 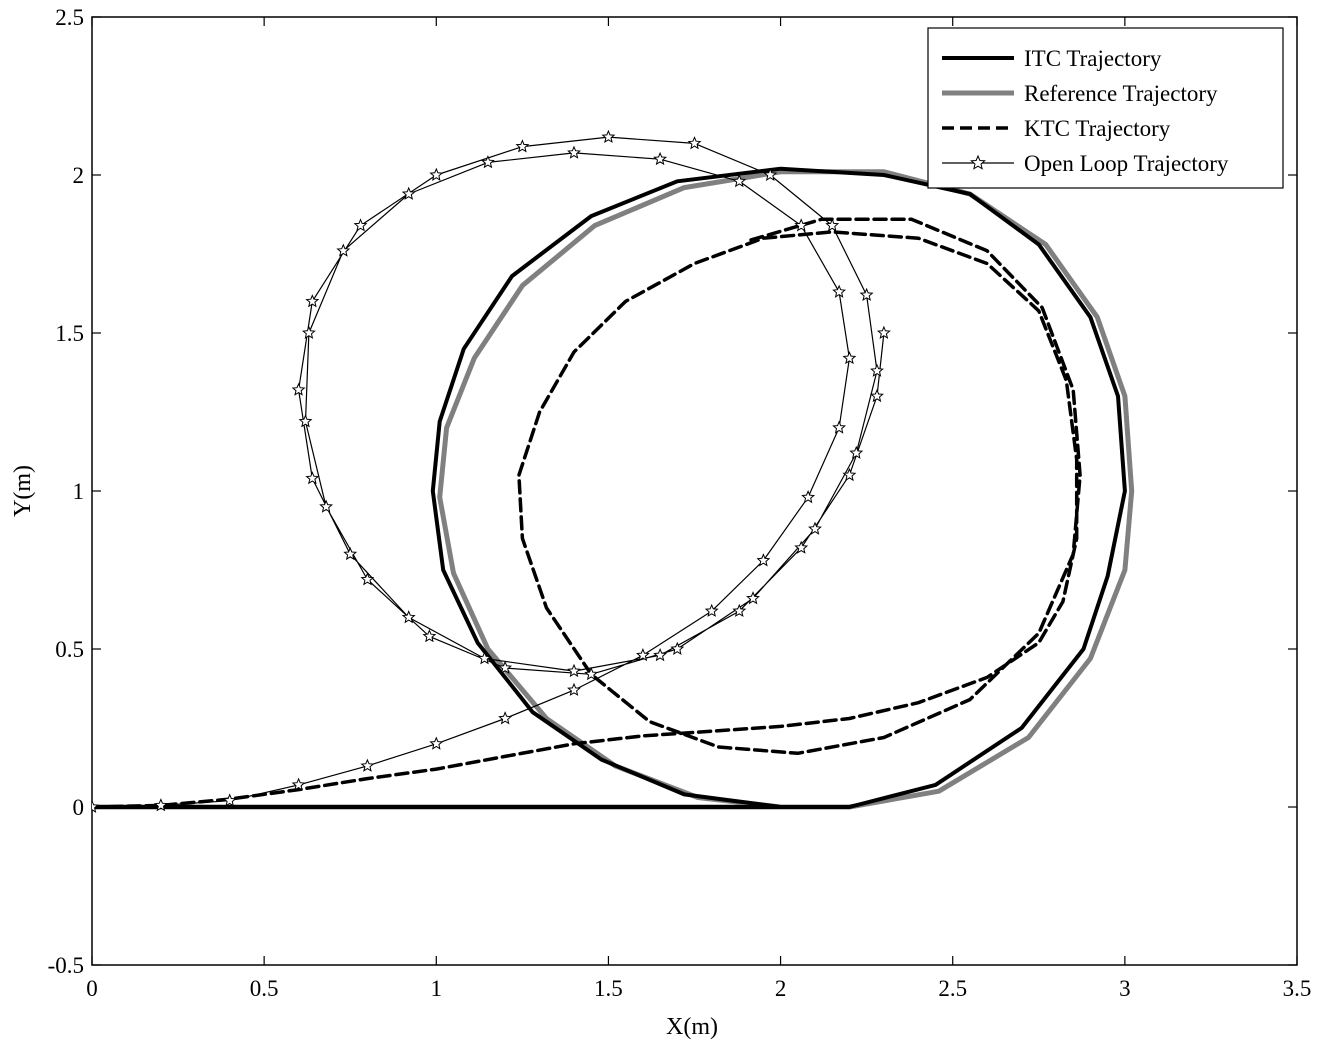 I want to click on x-tick-label: 2, so click(x=781, y=988).